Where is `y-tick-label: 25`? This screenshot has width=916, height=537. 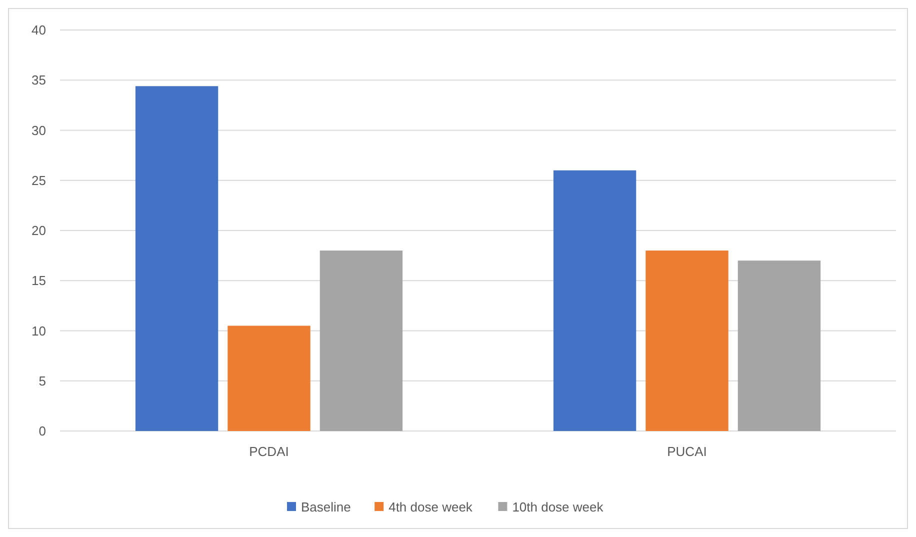 y-tick-label: 25 is located at coordinates (39, 180).